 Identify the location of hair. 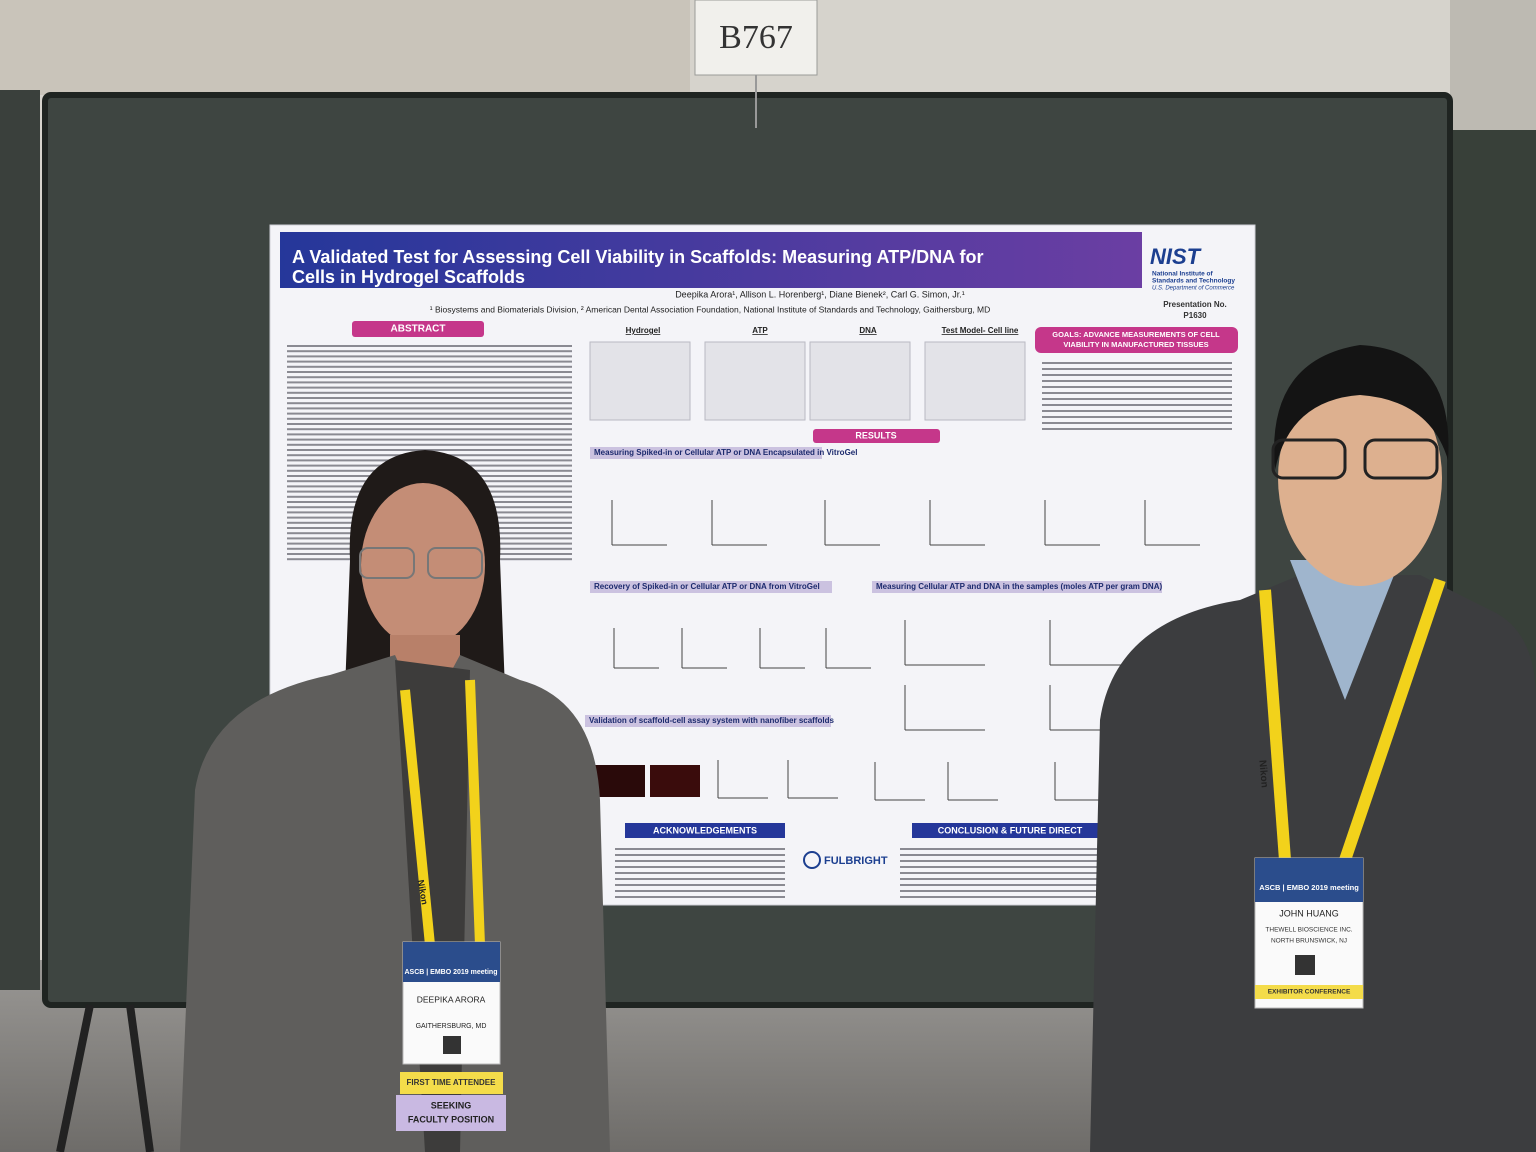
(1361, 407).